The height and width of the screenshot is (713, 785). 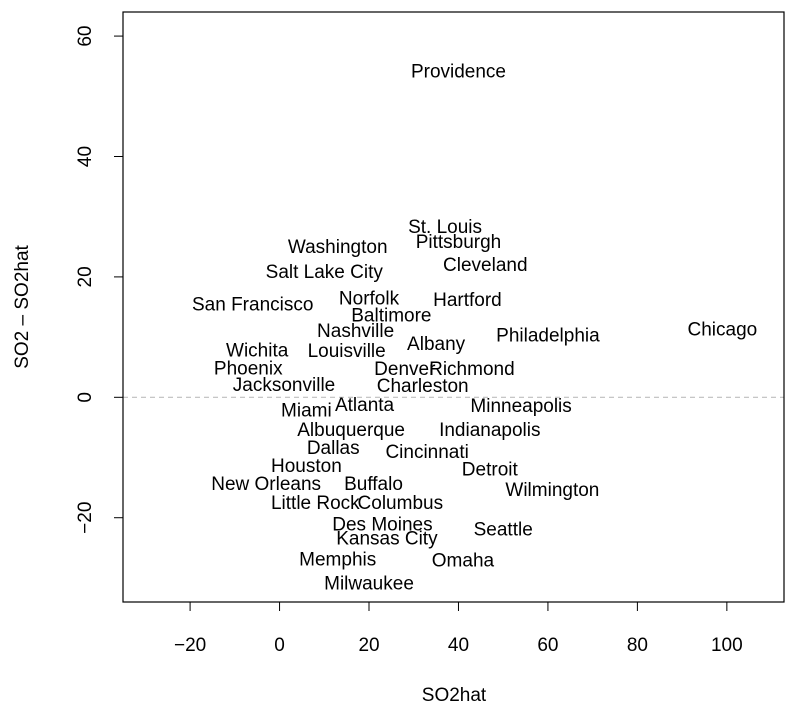 I want to click on point-label: New Orleans, so click(x=266, y=484).